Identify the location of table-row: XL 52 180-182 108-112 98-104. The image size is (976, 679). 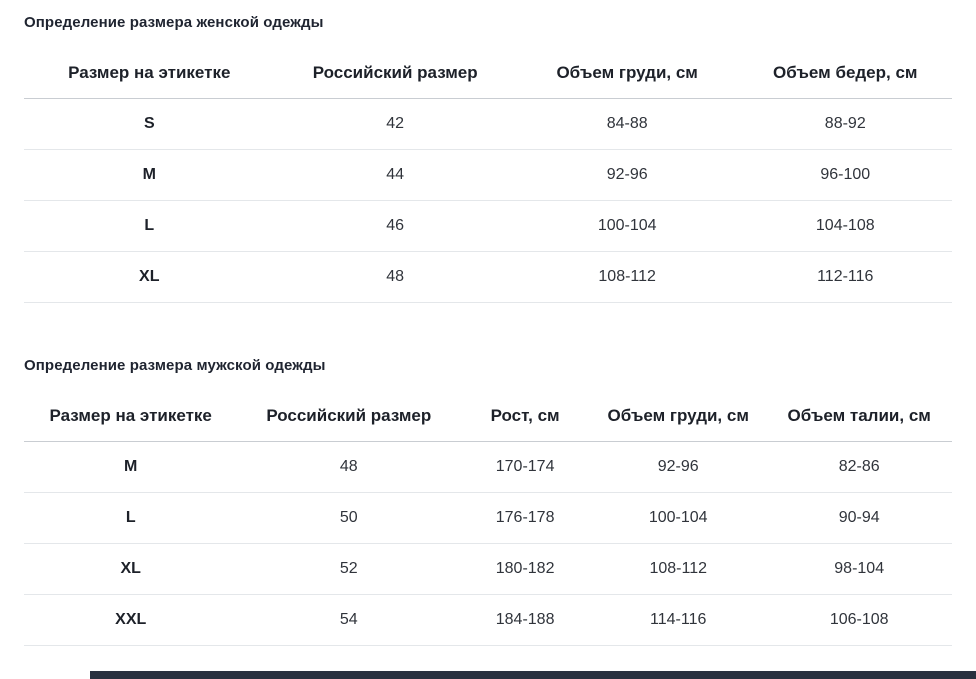
(488, 569).